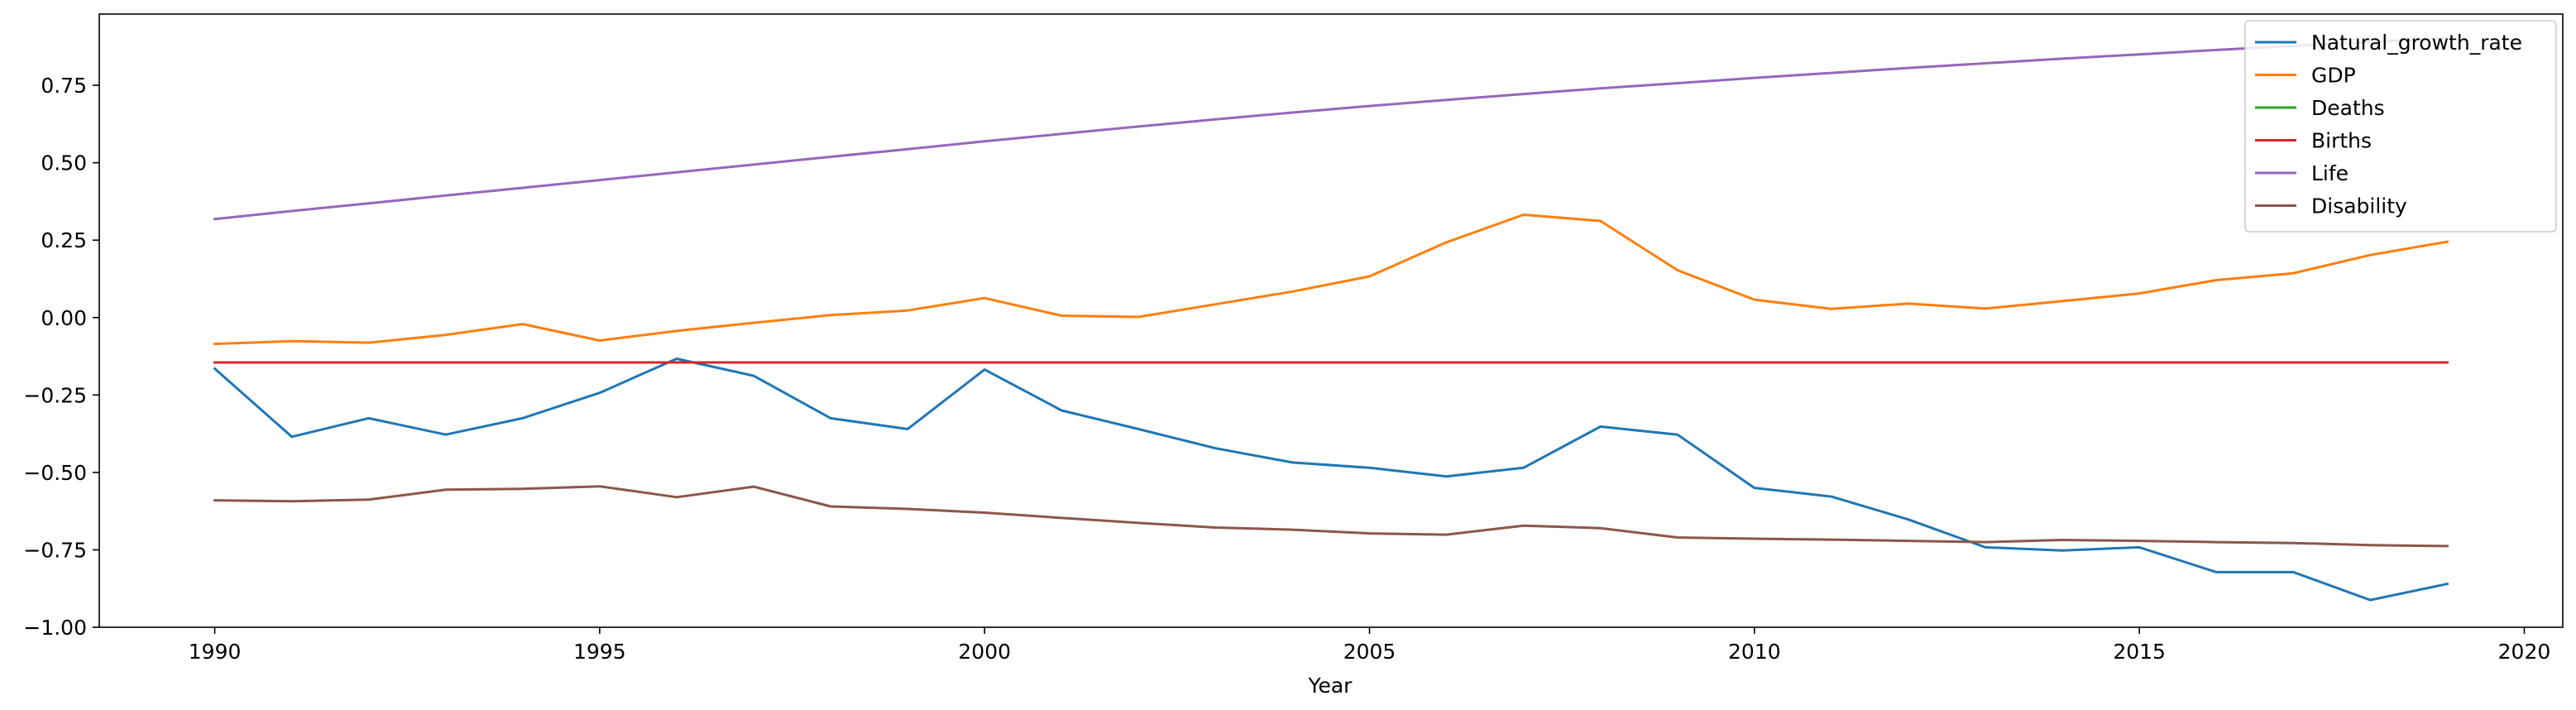 Image resolution: width=2576 pixels, height=710 pixels. Describe the element at coordinates (1755, 652) in the screenshot. I see `x-tick-label: 2010` at that location.